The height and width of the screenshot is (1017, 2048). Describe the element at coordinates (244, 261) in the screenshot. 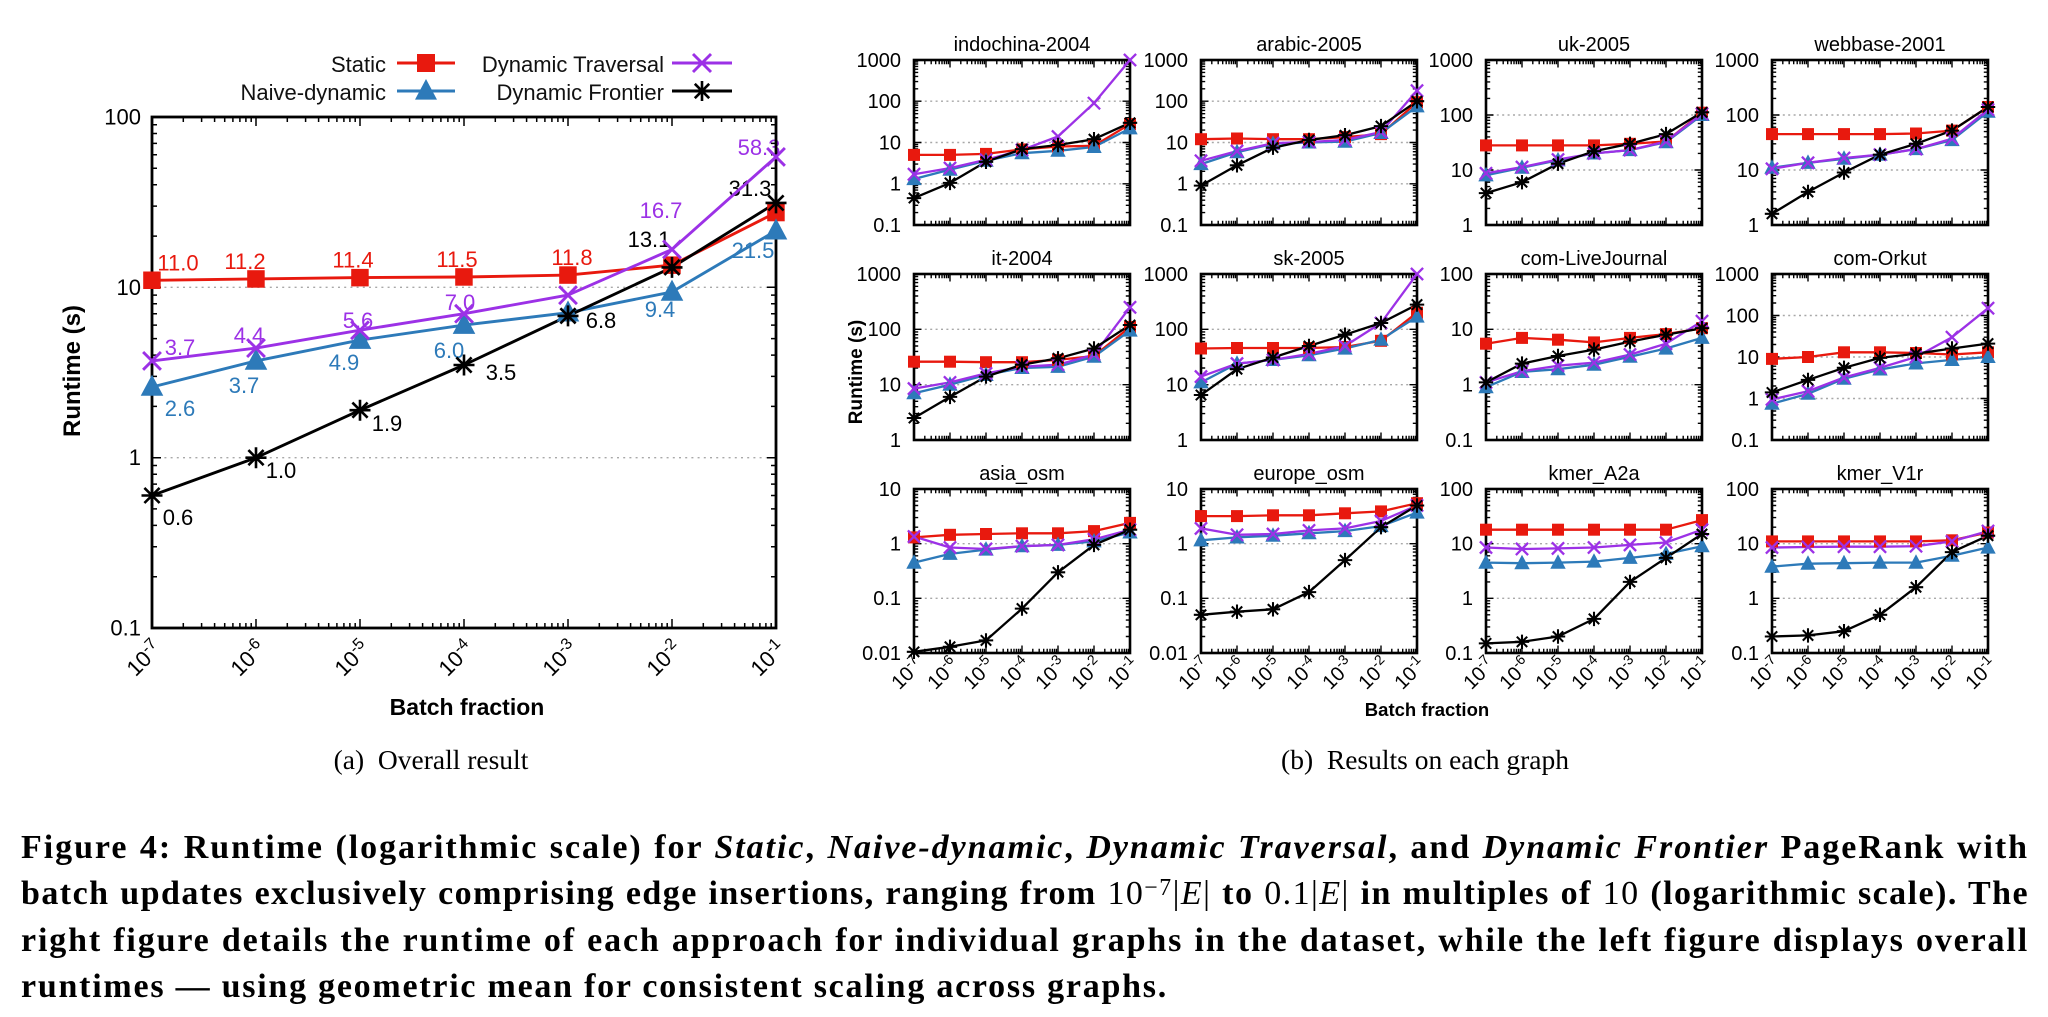

I see `svg-text: 11.2` at that location.